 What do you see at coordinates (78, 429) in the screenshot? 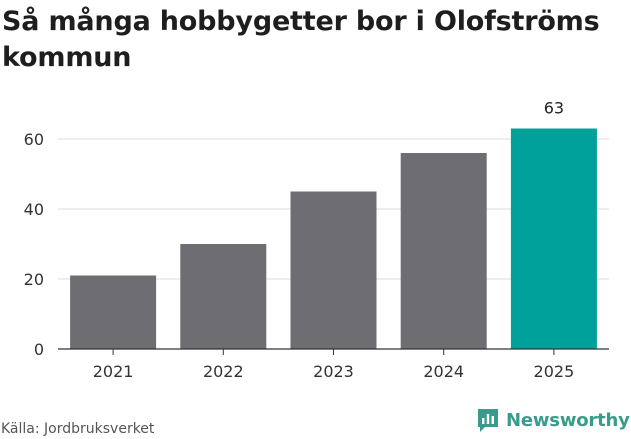
I see `source-note: Källa: Jordbruksverket` at bounding box center [78, 429].